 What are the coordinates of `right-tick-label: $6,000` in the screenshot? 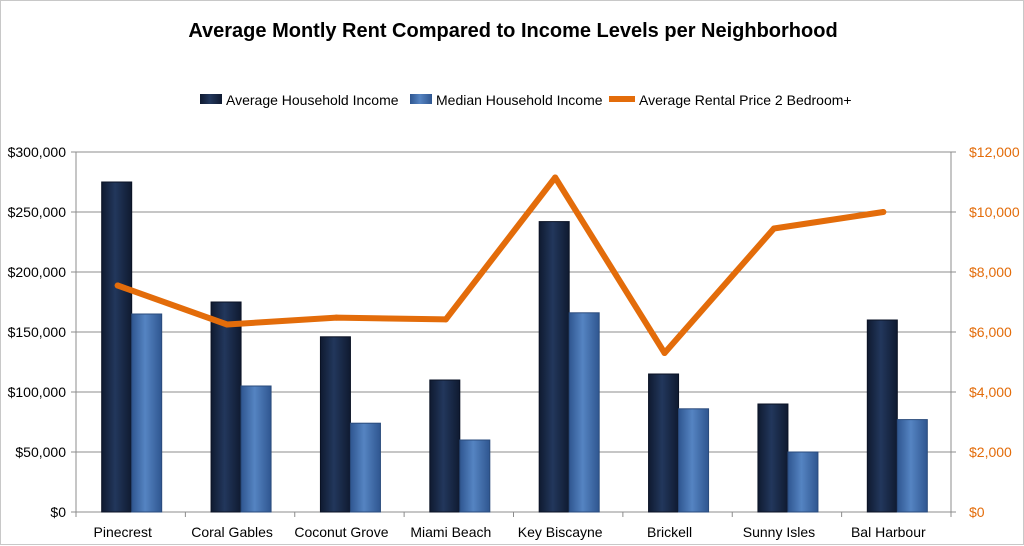 It's located at (990, 332).